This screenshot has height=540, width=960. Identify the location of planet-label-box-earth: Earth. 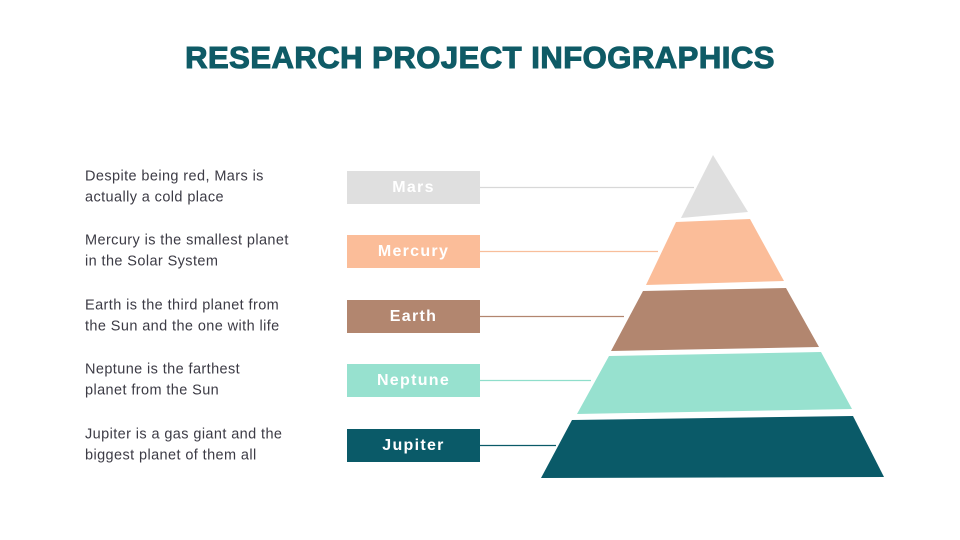
(413, 316).